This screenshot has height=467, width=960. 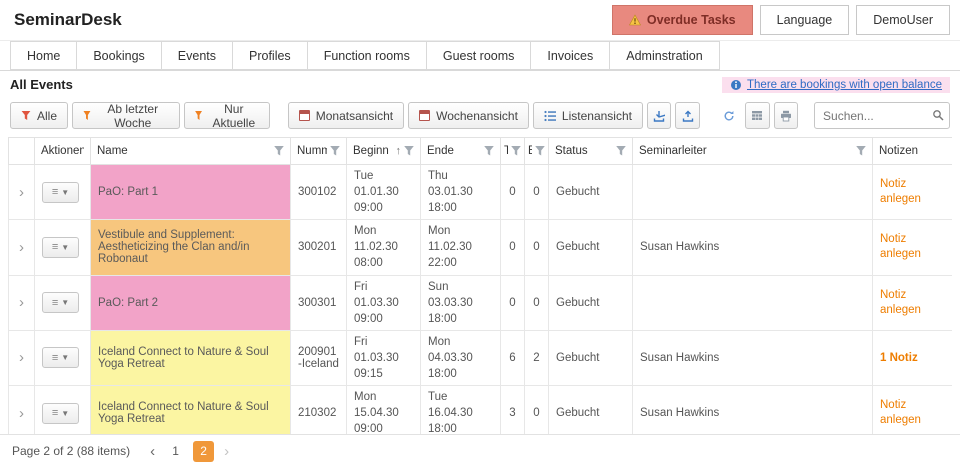 I want to click on t-count-cell: 6, so click(x=512, y=358).